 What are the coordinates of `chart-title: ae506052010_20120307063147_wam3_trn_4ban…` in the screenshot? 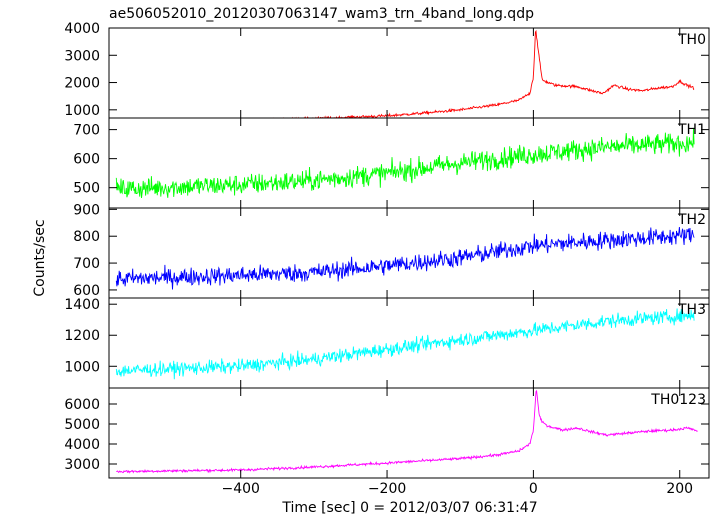 It's located at (321, 14).